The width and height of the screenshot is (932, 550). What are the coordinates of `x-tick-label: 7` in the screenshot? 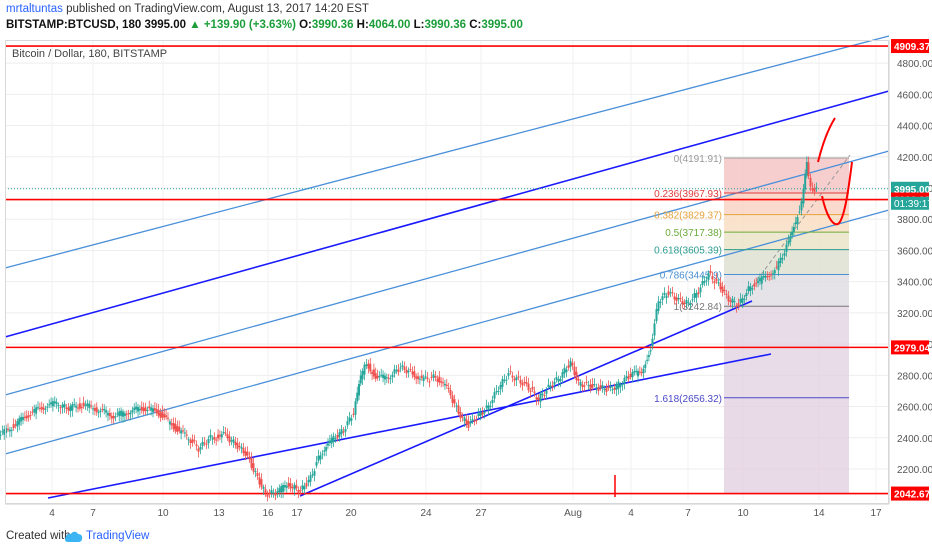 It's located at (93, 513).